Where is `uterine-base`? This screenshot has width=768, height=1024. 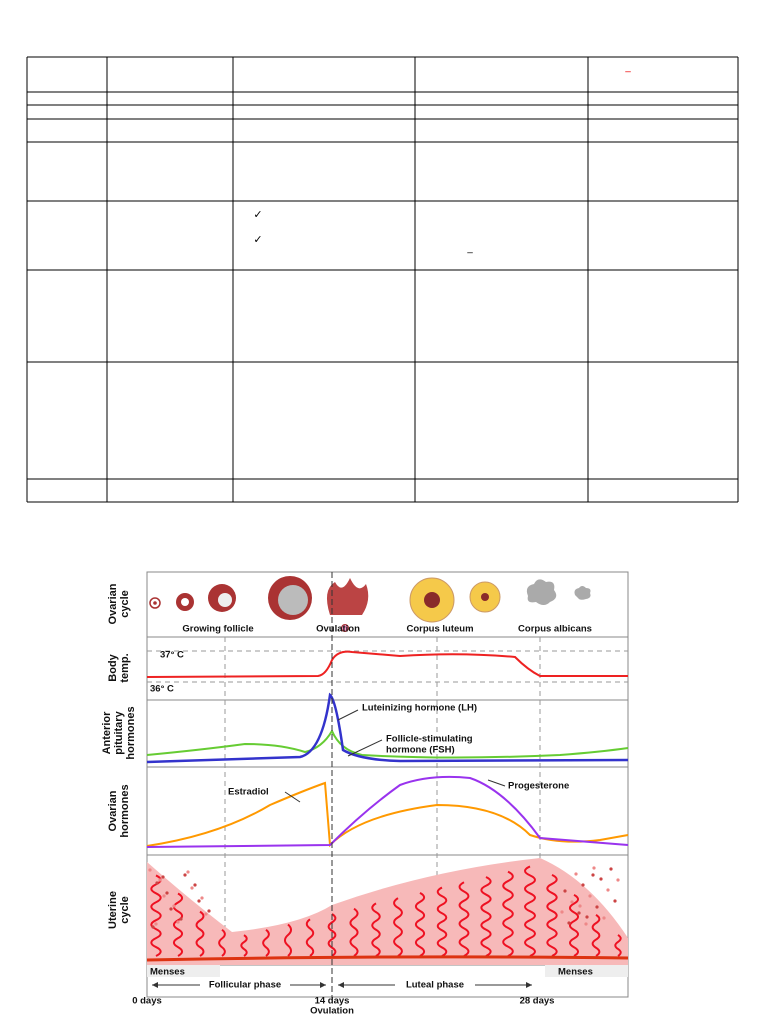
uterine-base is located at coordinates (387, 958).